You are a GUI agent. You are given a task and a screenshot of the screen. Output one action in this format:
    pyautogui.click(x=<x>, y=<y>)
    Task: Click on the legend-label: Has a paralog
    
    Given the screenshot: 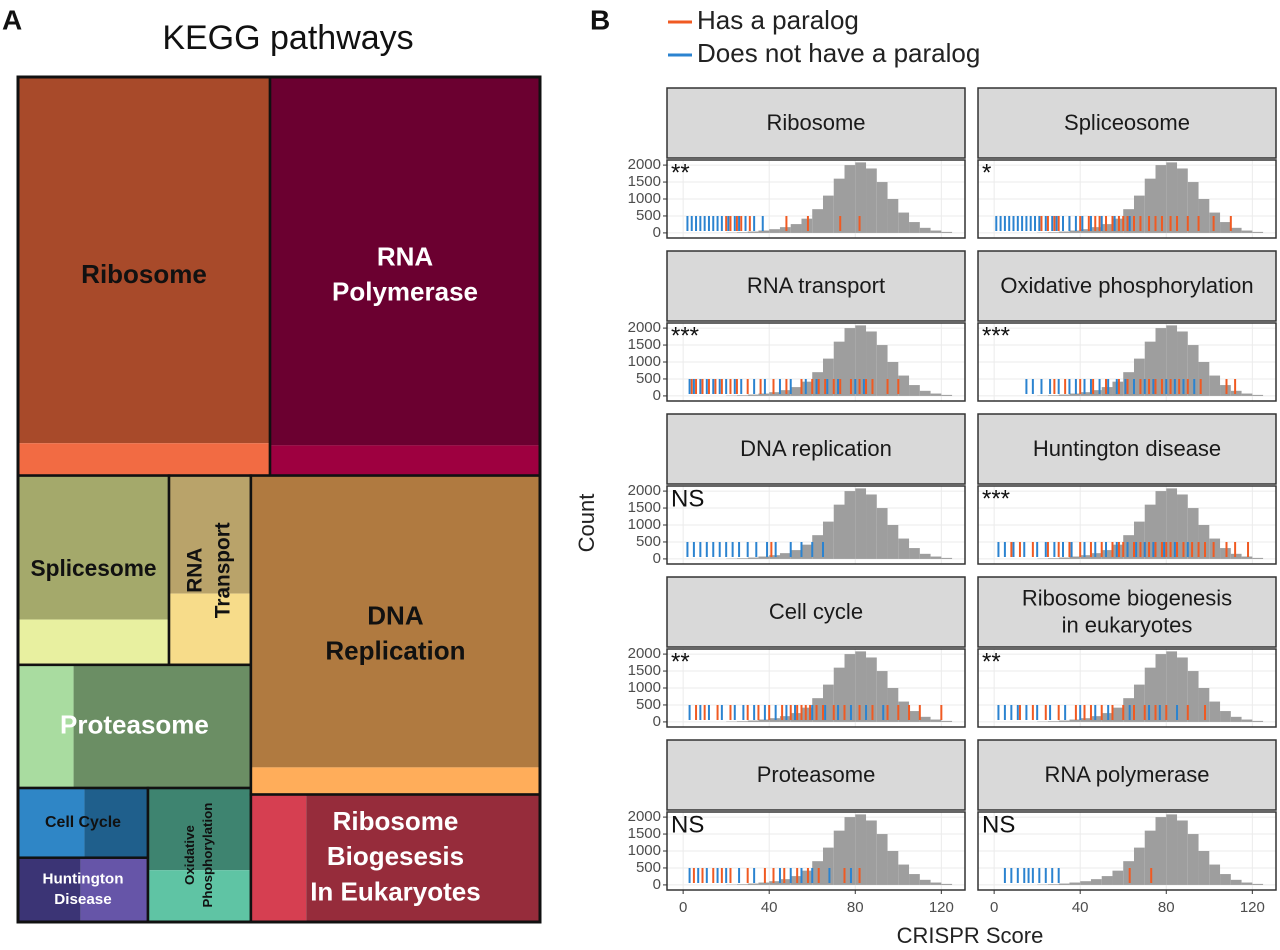 What is the action you would take?
    pyautogui.click(x=778, y=20)
    